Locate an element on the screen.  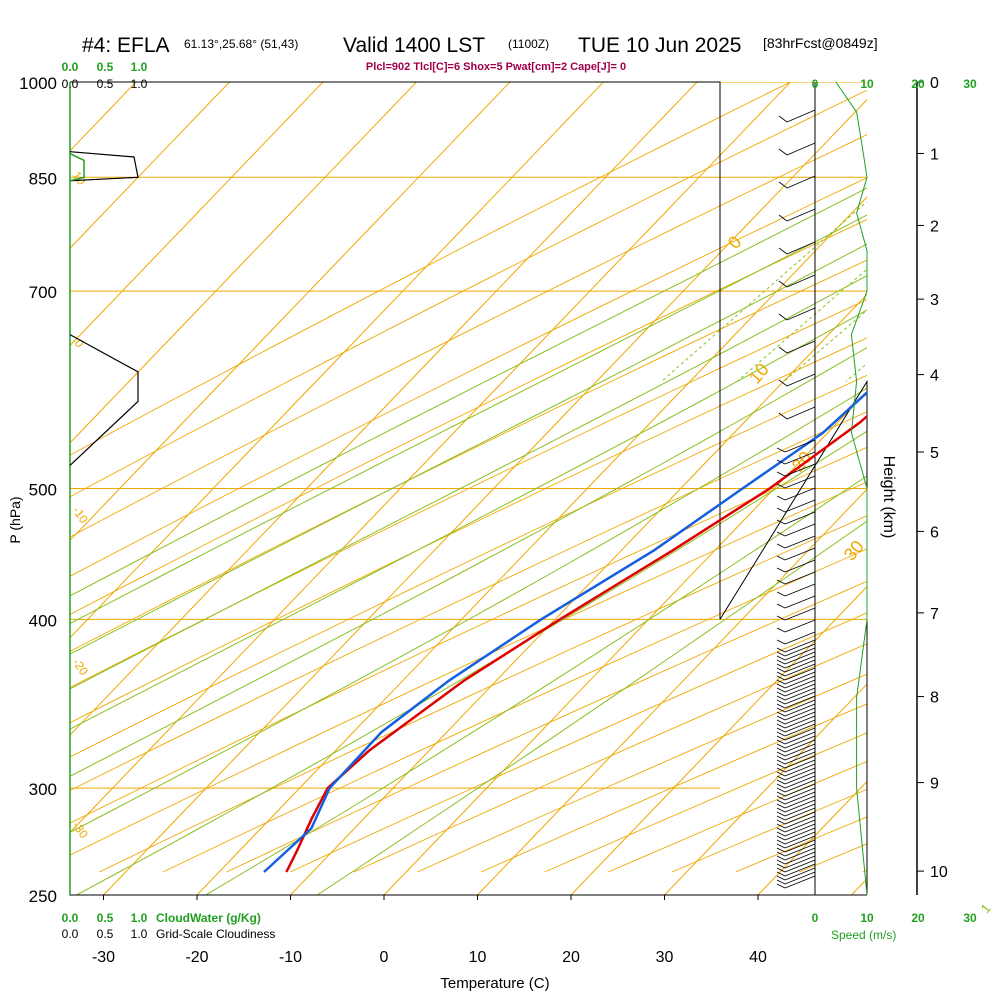
temperature-tick-label: -10 is located at coordinates (290, 957).